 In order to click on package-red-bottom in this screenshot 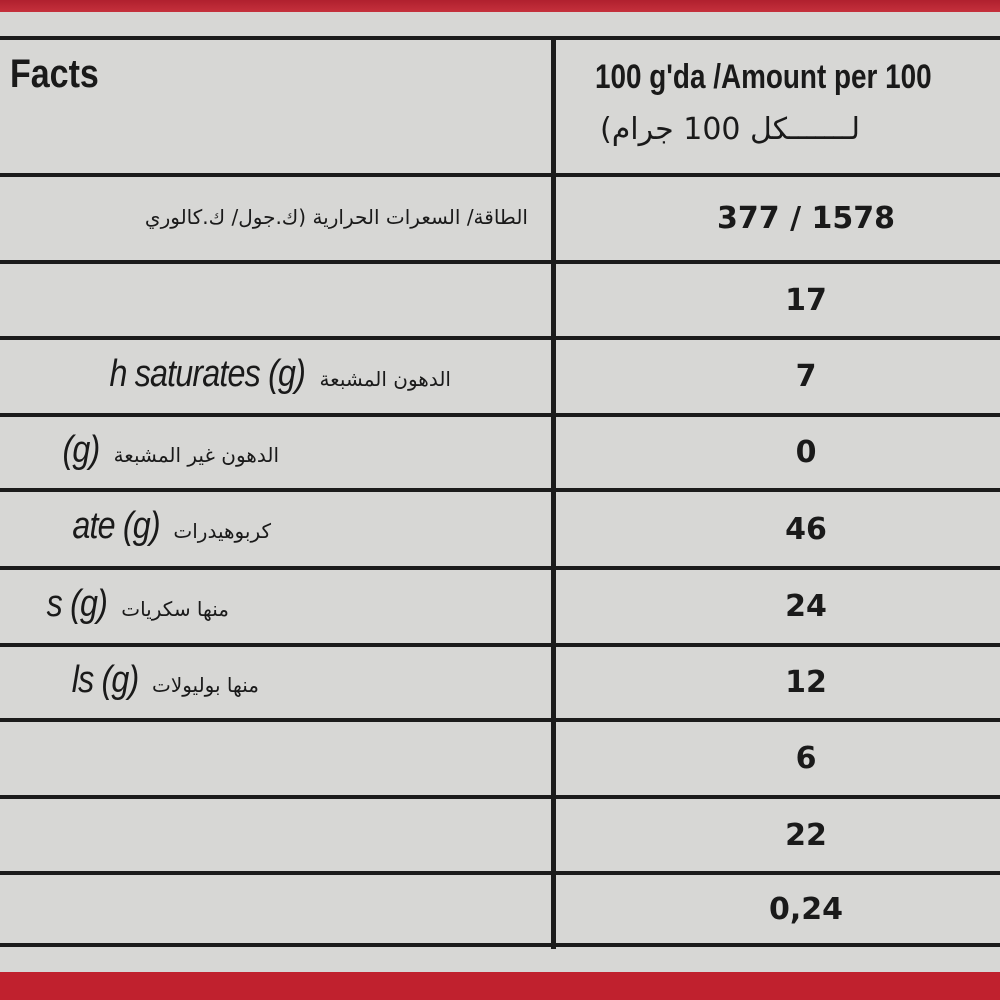, I will do `click(500, 986)`.